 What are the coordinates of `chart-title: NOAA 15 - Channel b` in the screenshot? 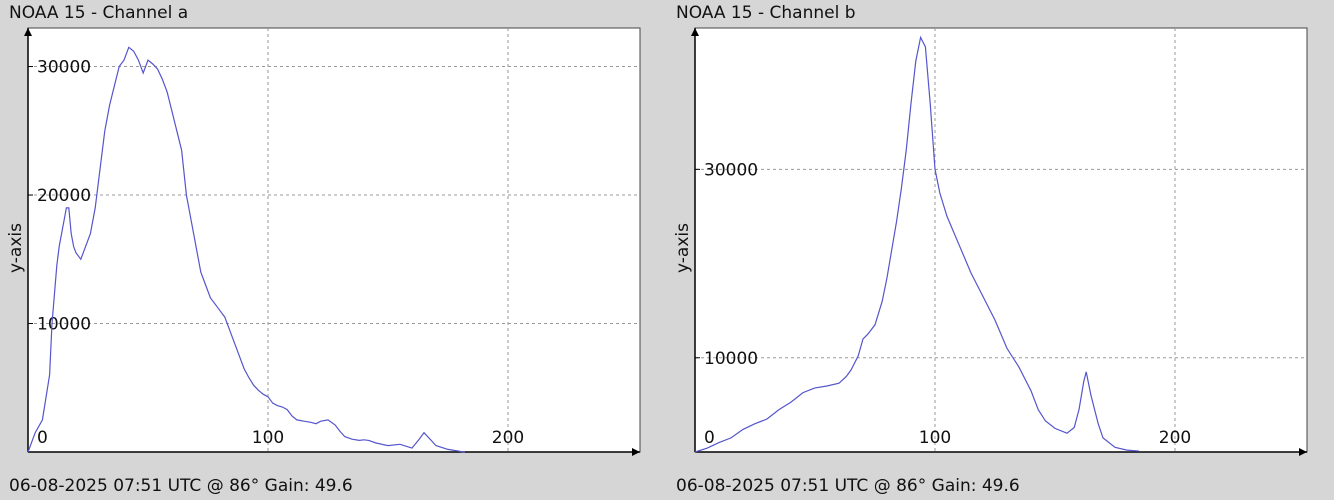 It's located at (766, 13).